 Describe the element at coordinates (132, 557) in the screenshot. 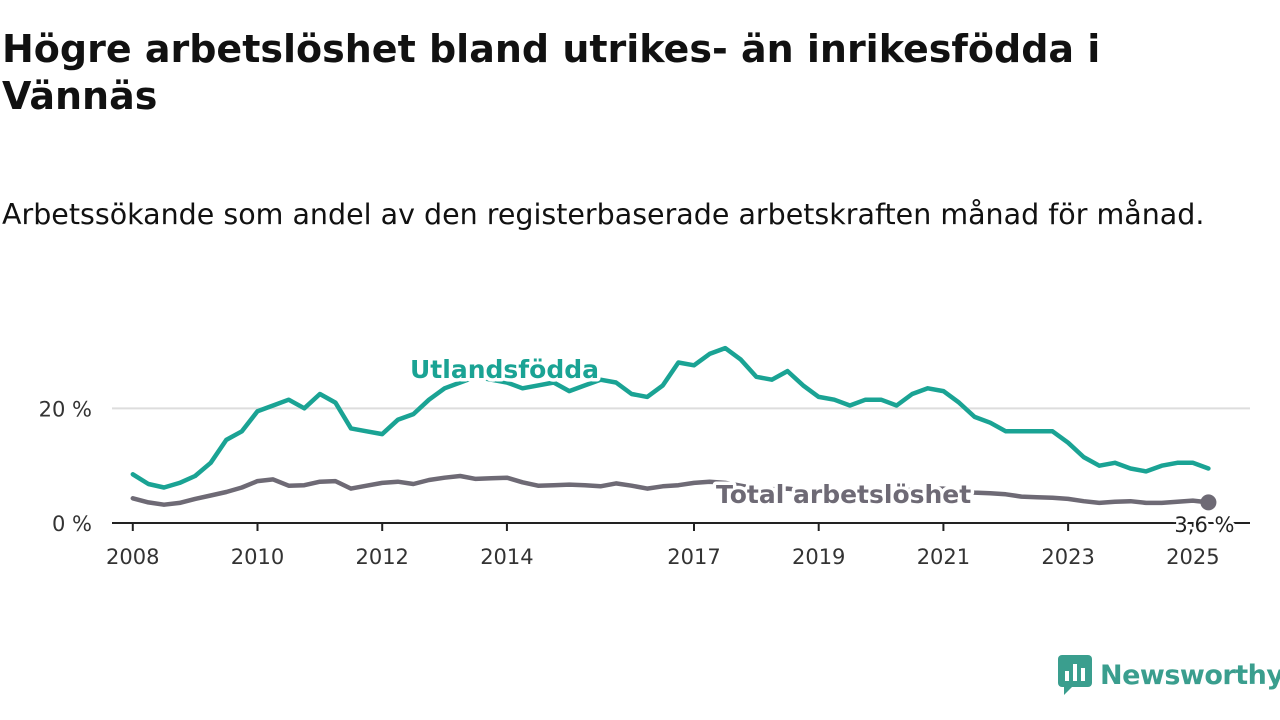

I see `x-tick-label: 2008` at that location.